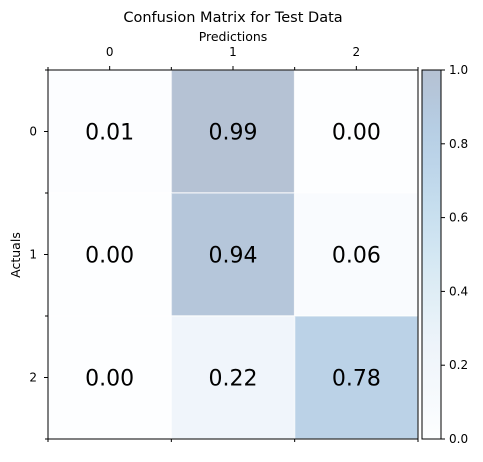 Image resolution: width=483 pixels, height=462 pixels. What do you see at coordinates (458, 291) in the screenshot?
I see `colorbar-tick-label: 0.4` at bounding box center [458, 291].